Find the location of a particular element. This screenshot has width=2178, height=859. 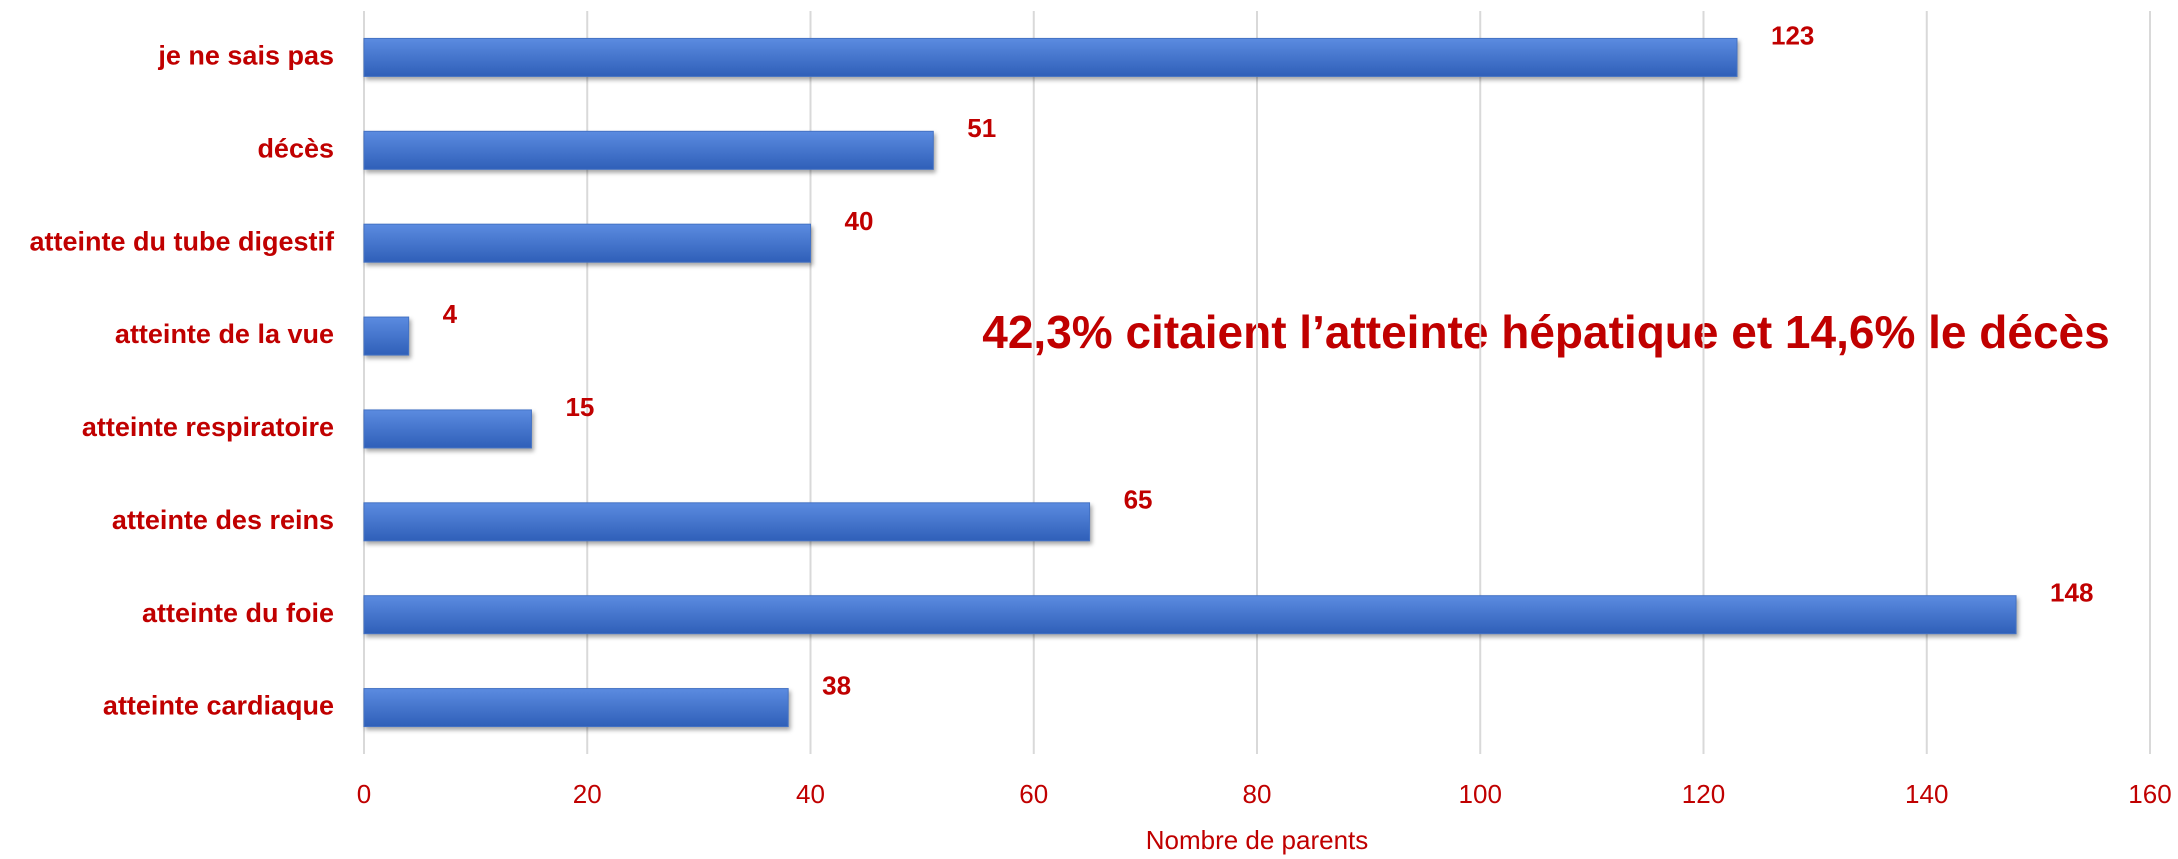

y-tick-label: atteinte de la vue is located at coordinates (224, 334).